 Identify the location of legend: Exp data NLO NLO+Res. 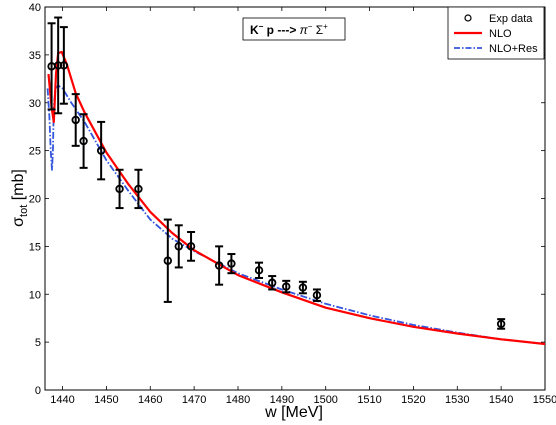
(496, 33).